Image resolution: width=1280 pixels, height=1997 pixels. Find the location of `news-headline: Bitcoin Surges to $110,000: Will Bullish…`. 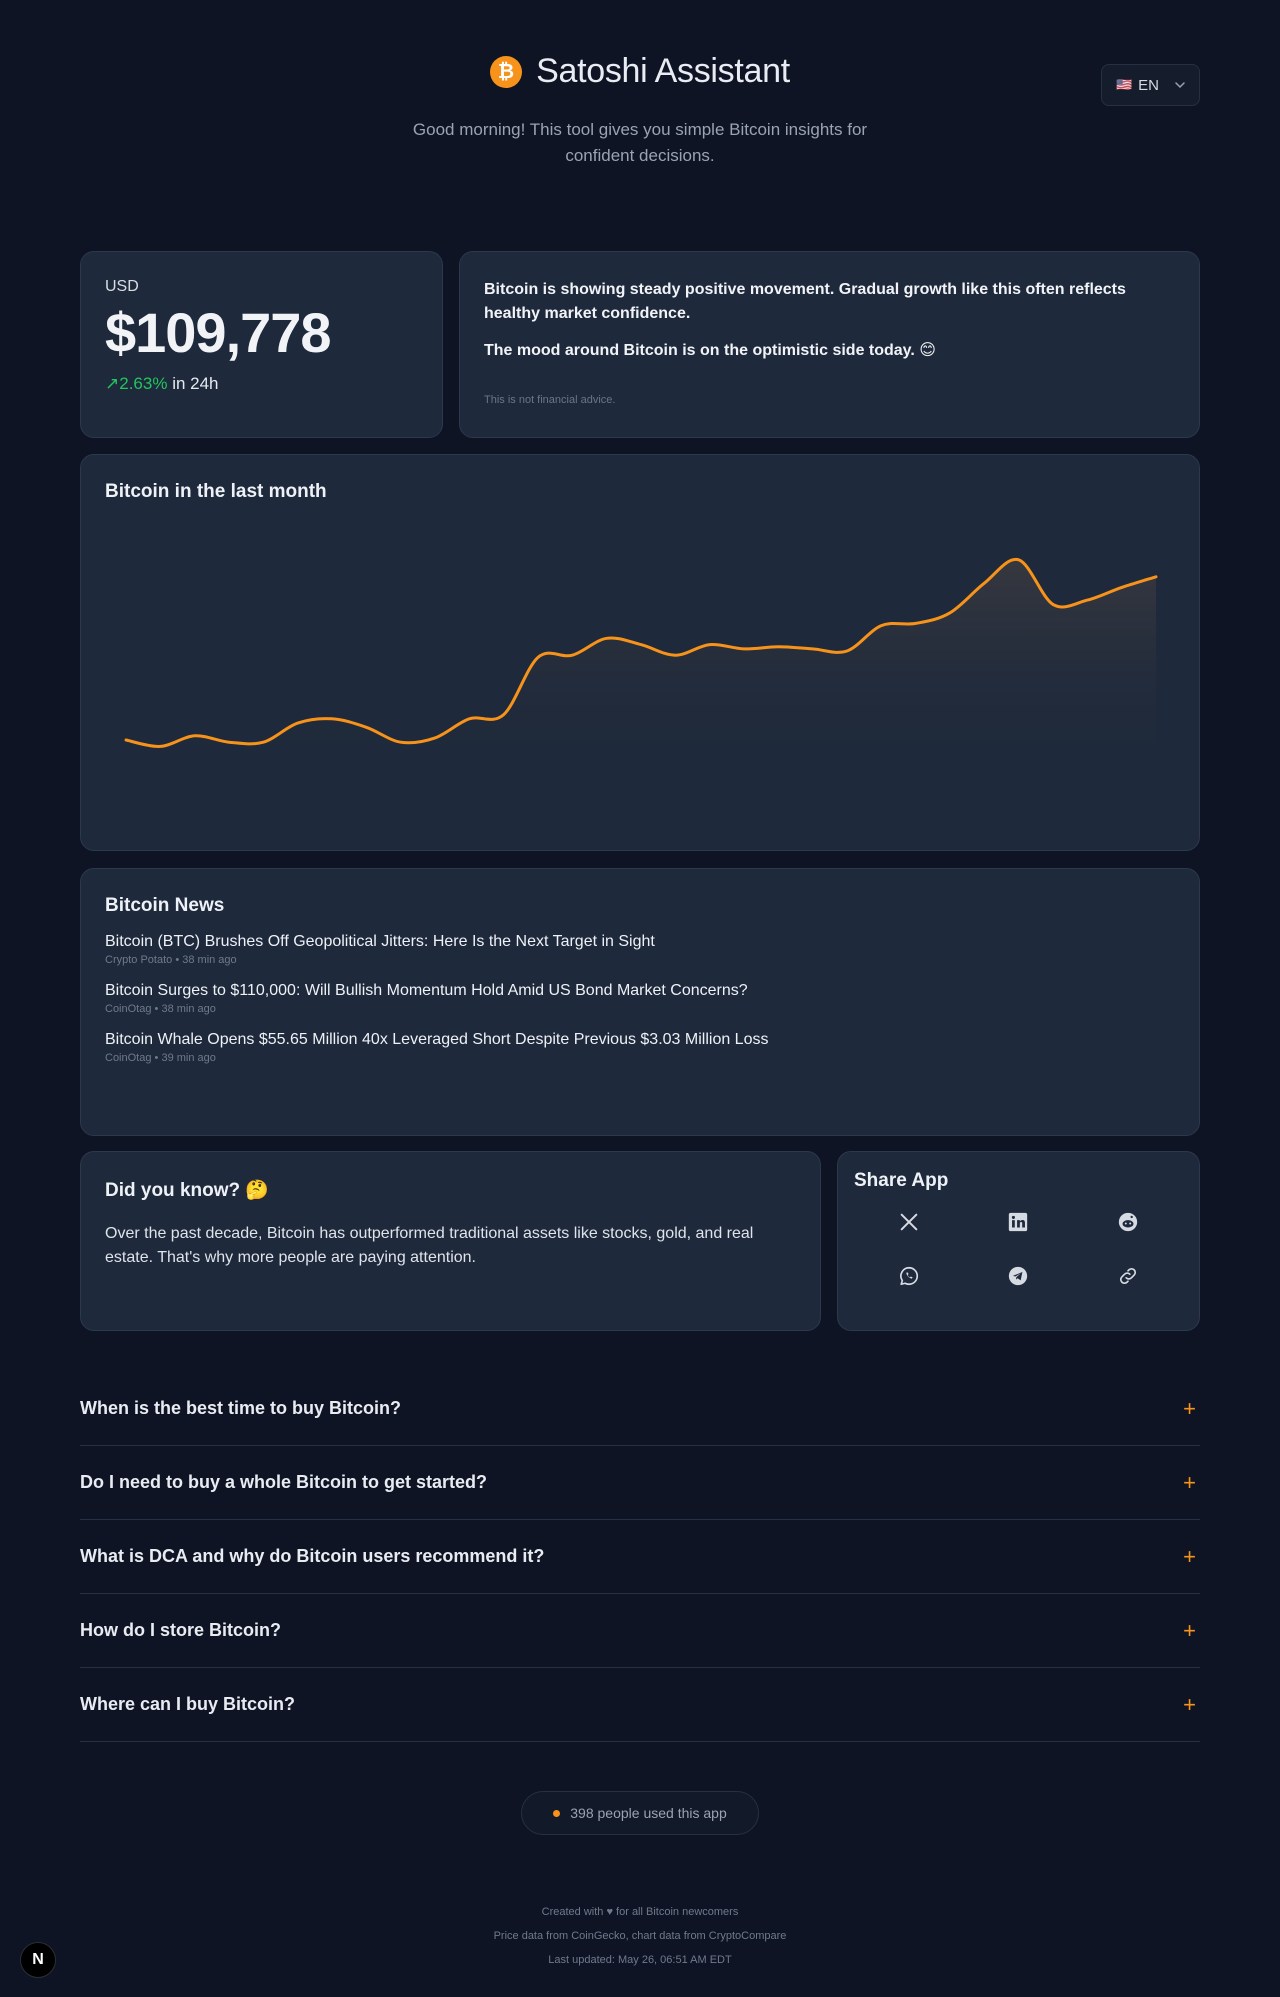

news-headline: Bitcoin Surges to $110,000: Will Bullish… is located at coordinates (426, 990).